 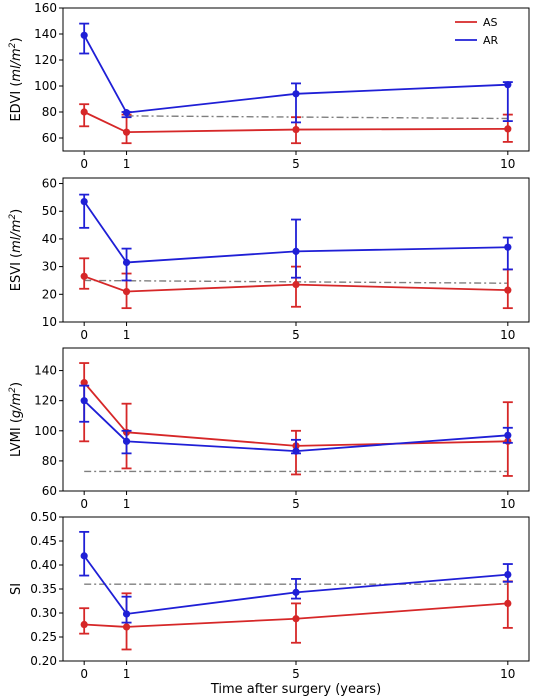 What do you see at coordinates (43, 637) in the screenshot?
I see `y-tick-label: 0.25` at bounding box center [43, 637].